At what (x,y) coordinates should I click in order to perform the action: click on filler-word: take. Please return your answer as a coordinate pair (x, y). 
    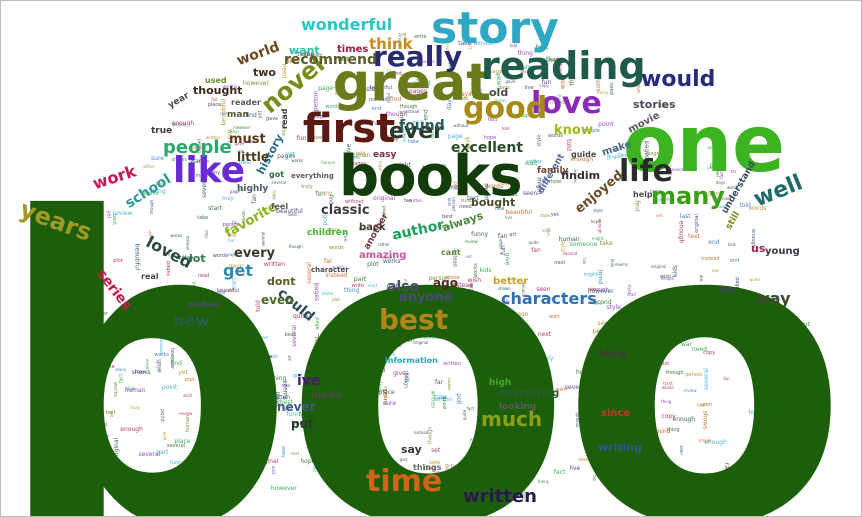
    Looking at the image, I should click on (606, 243).